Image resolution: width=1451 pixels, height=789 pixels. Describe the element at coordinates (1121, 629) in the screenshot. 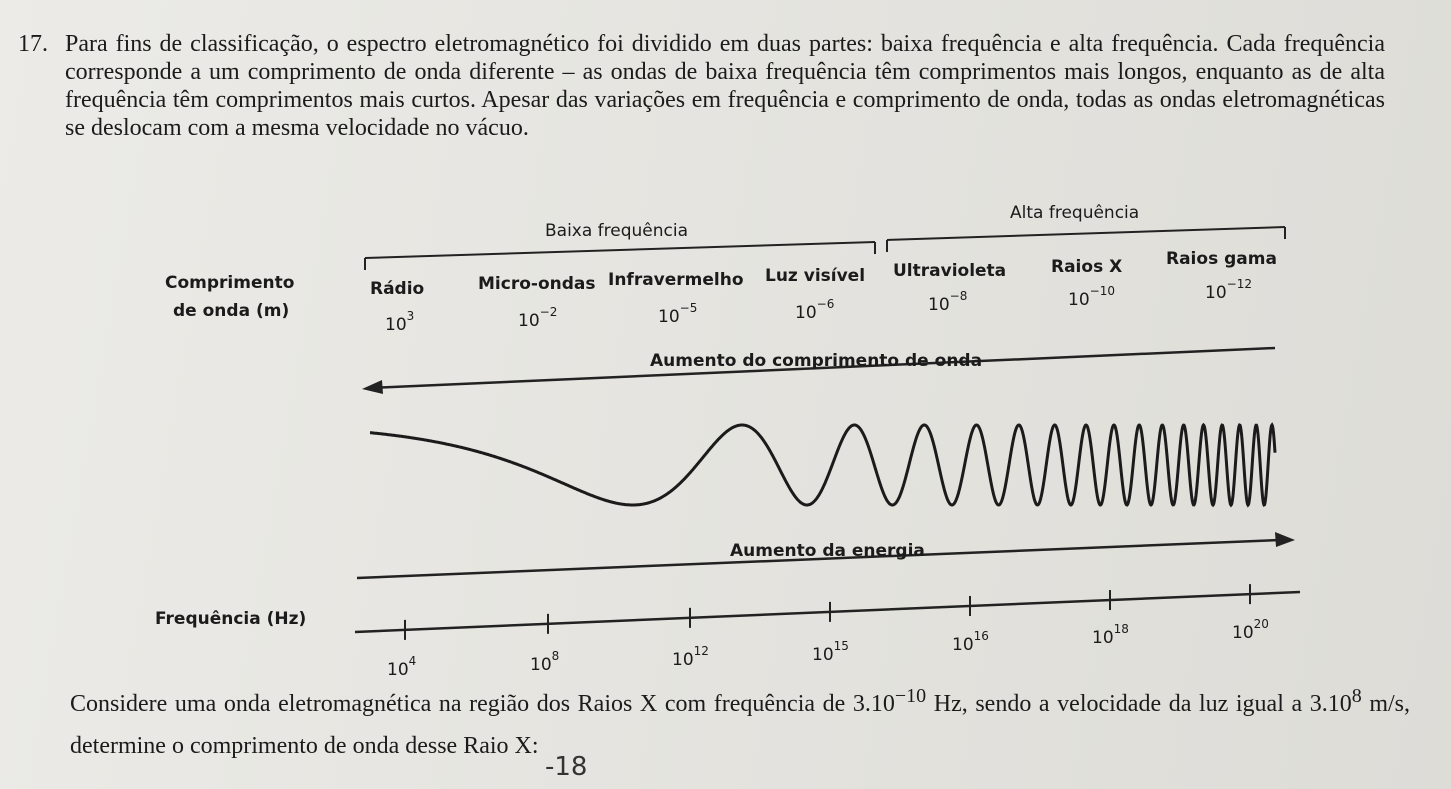

I see `exponent: 18` at that location.